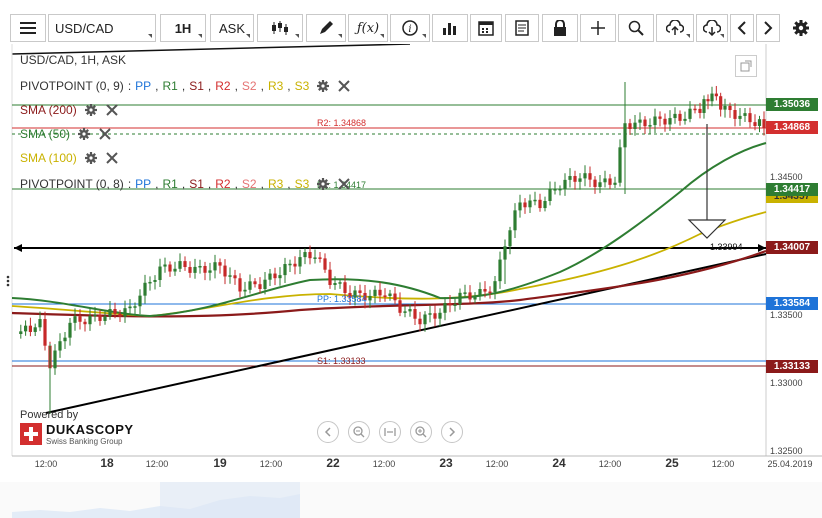  Describe the element at coordinates (792, 127) in the screenshot. I see `price-label-r2-08: 1.34868` at that location.